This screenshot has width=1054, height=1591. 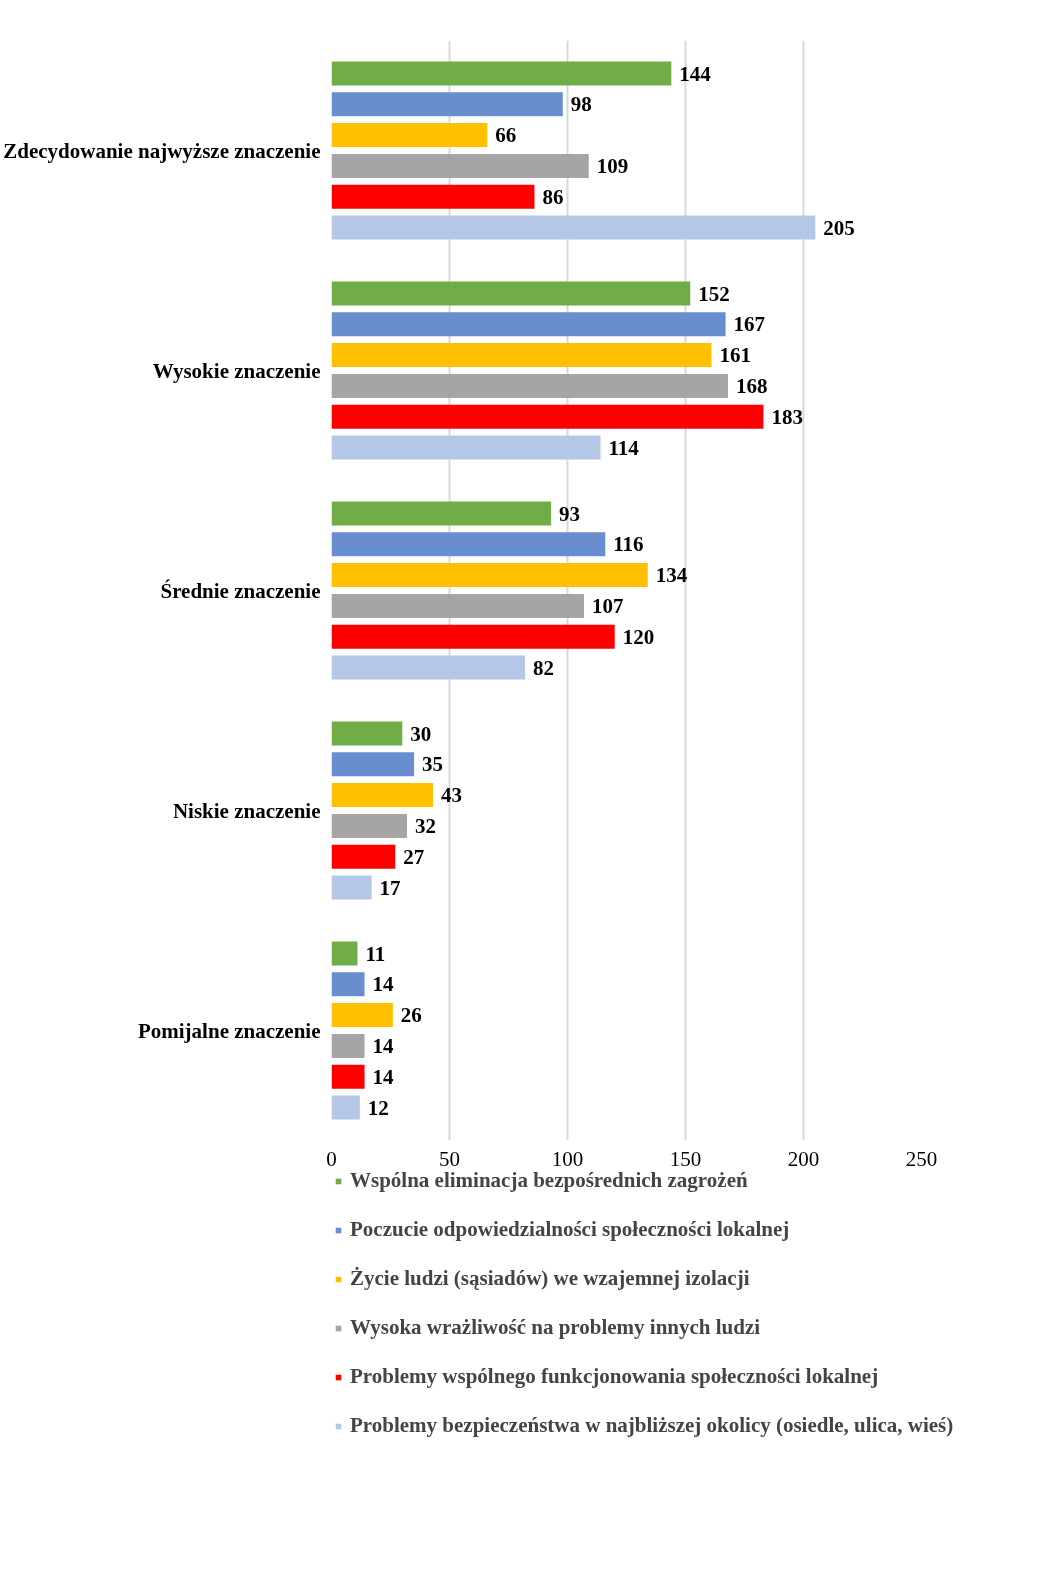 What do you see at coordinates (581, 104) in the screenshot?
I see `data-label: 98` at bounding box center [581, 104].